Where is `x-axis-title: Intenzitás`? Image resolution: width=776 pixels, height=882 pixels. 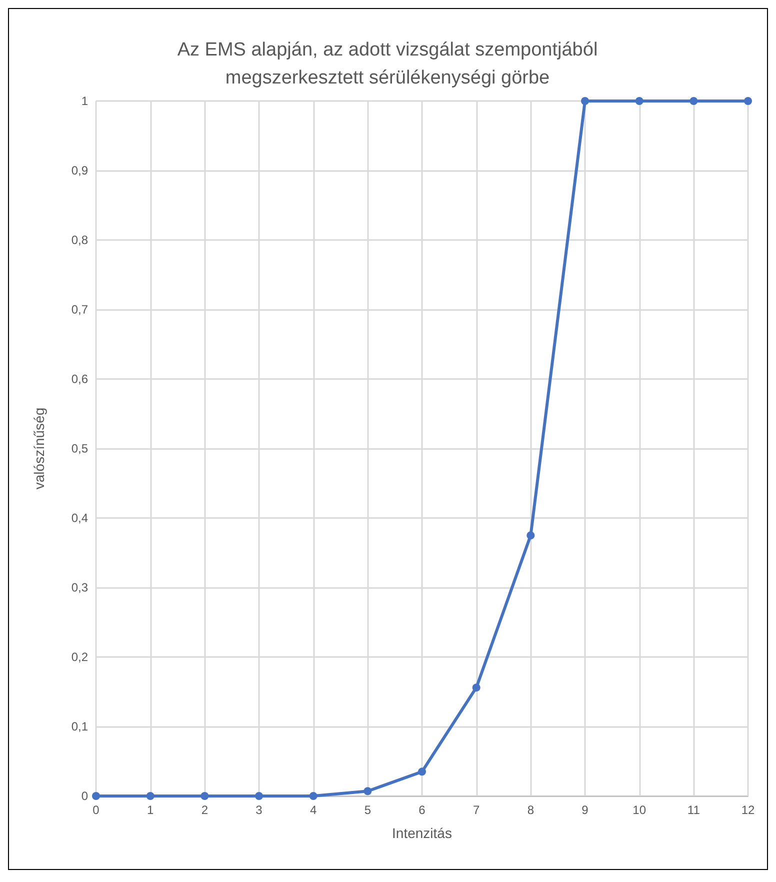
x-axis-title: Intenzitás is located at coordinates (422, 833).